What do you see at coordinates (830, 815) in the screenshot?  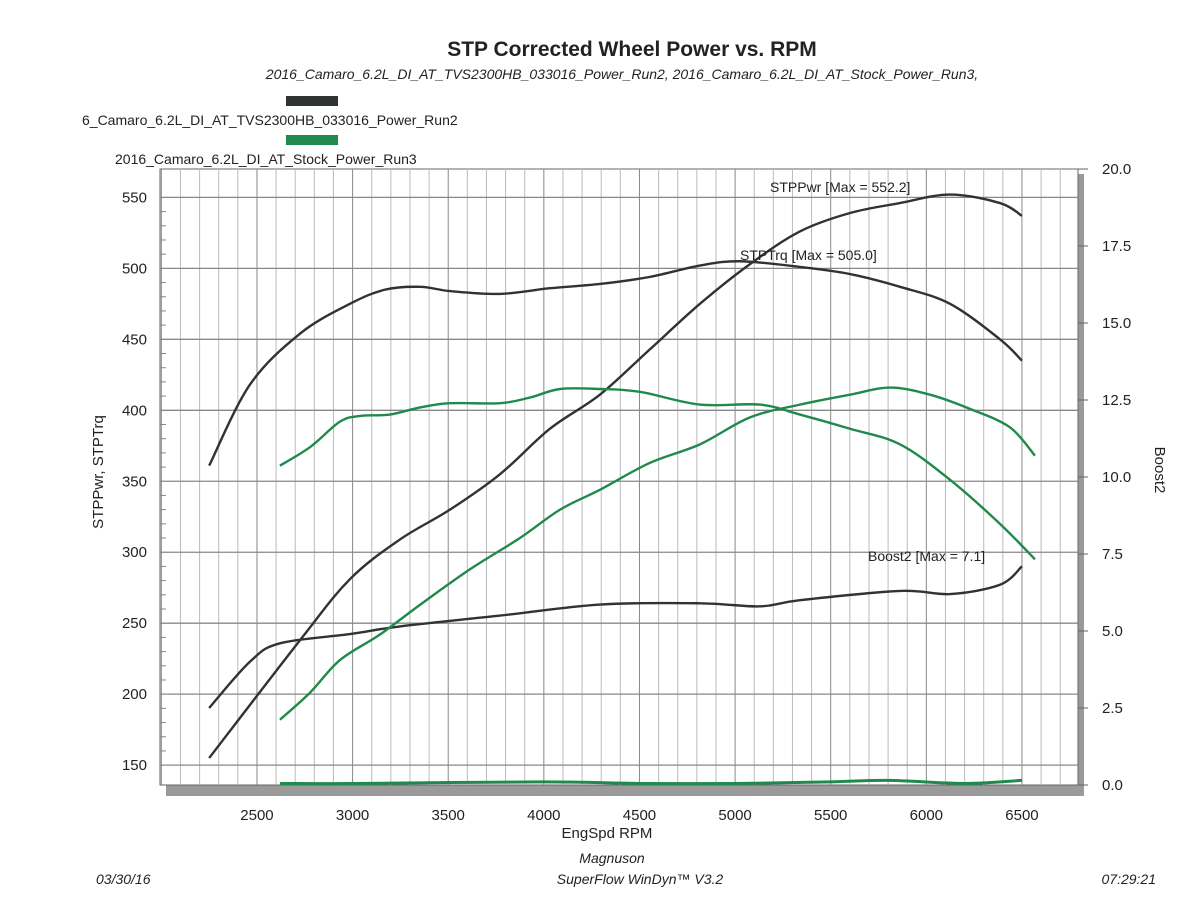 I see `x-tick-label: 5500` at bounding box center [830, 815].